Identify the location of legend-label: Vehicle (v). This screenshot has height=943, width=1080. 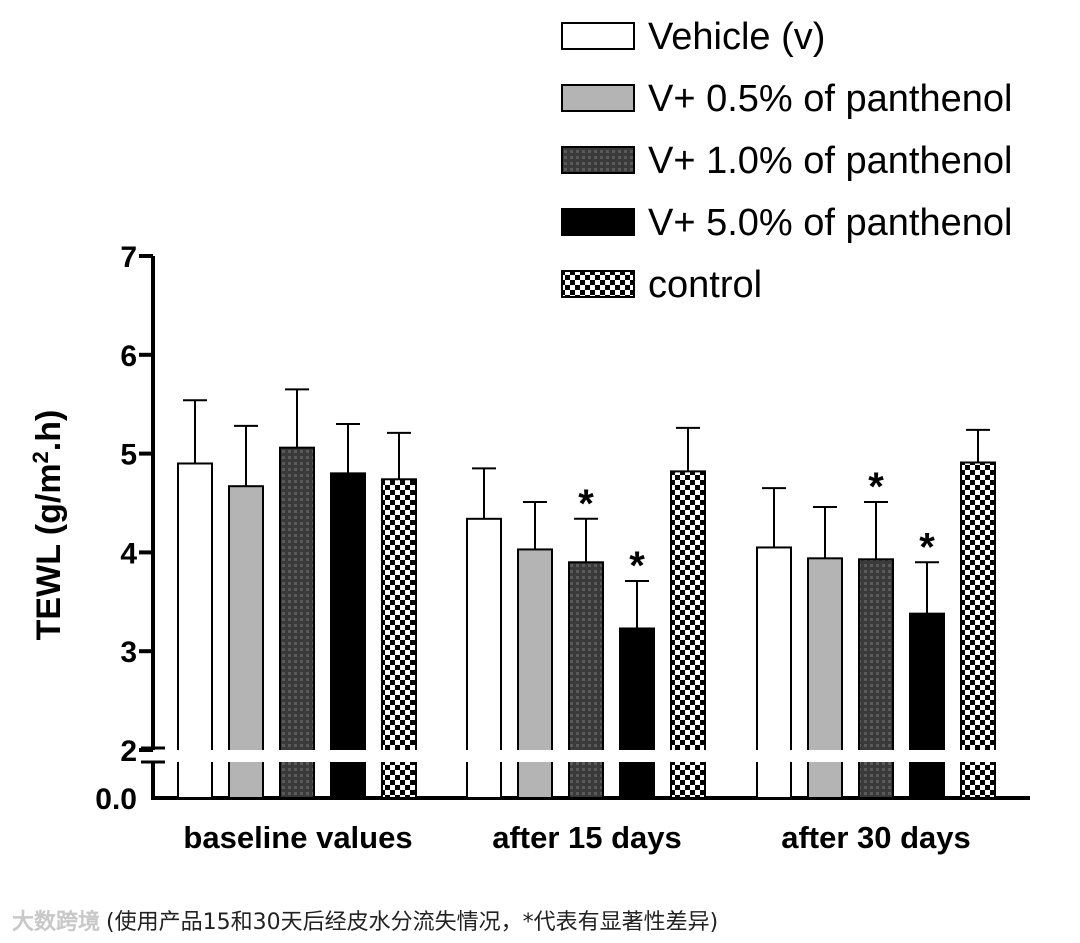
(736, 37).